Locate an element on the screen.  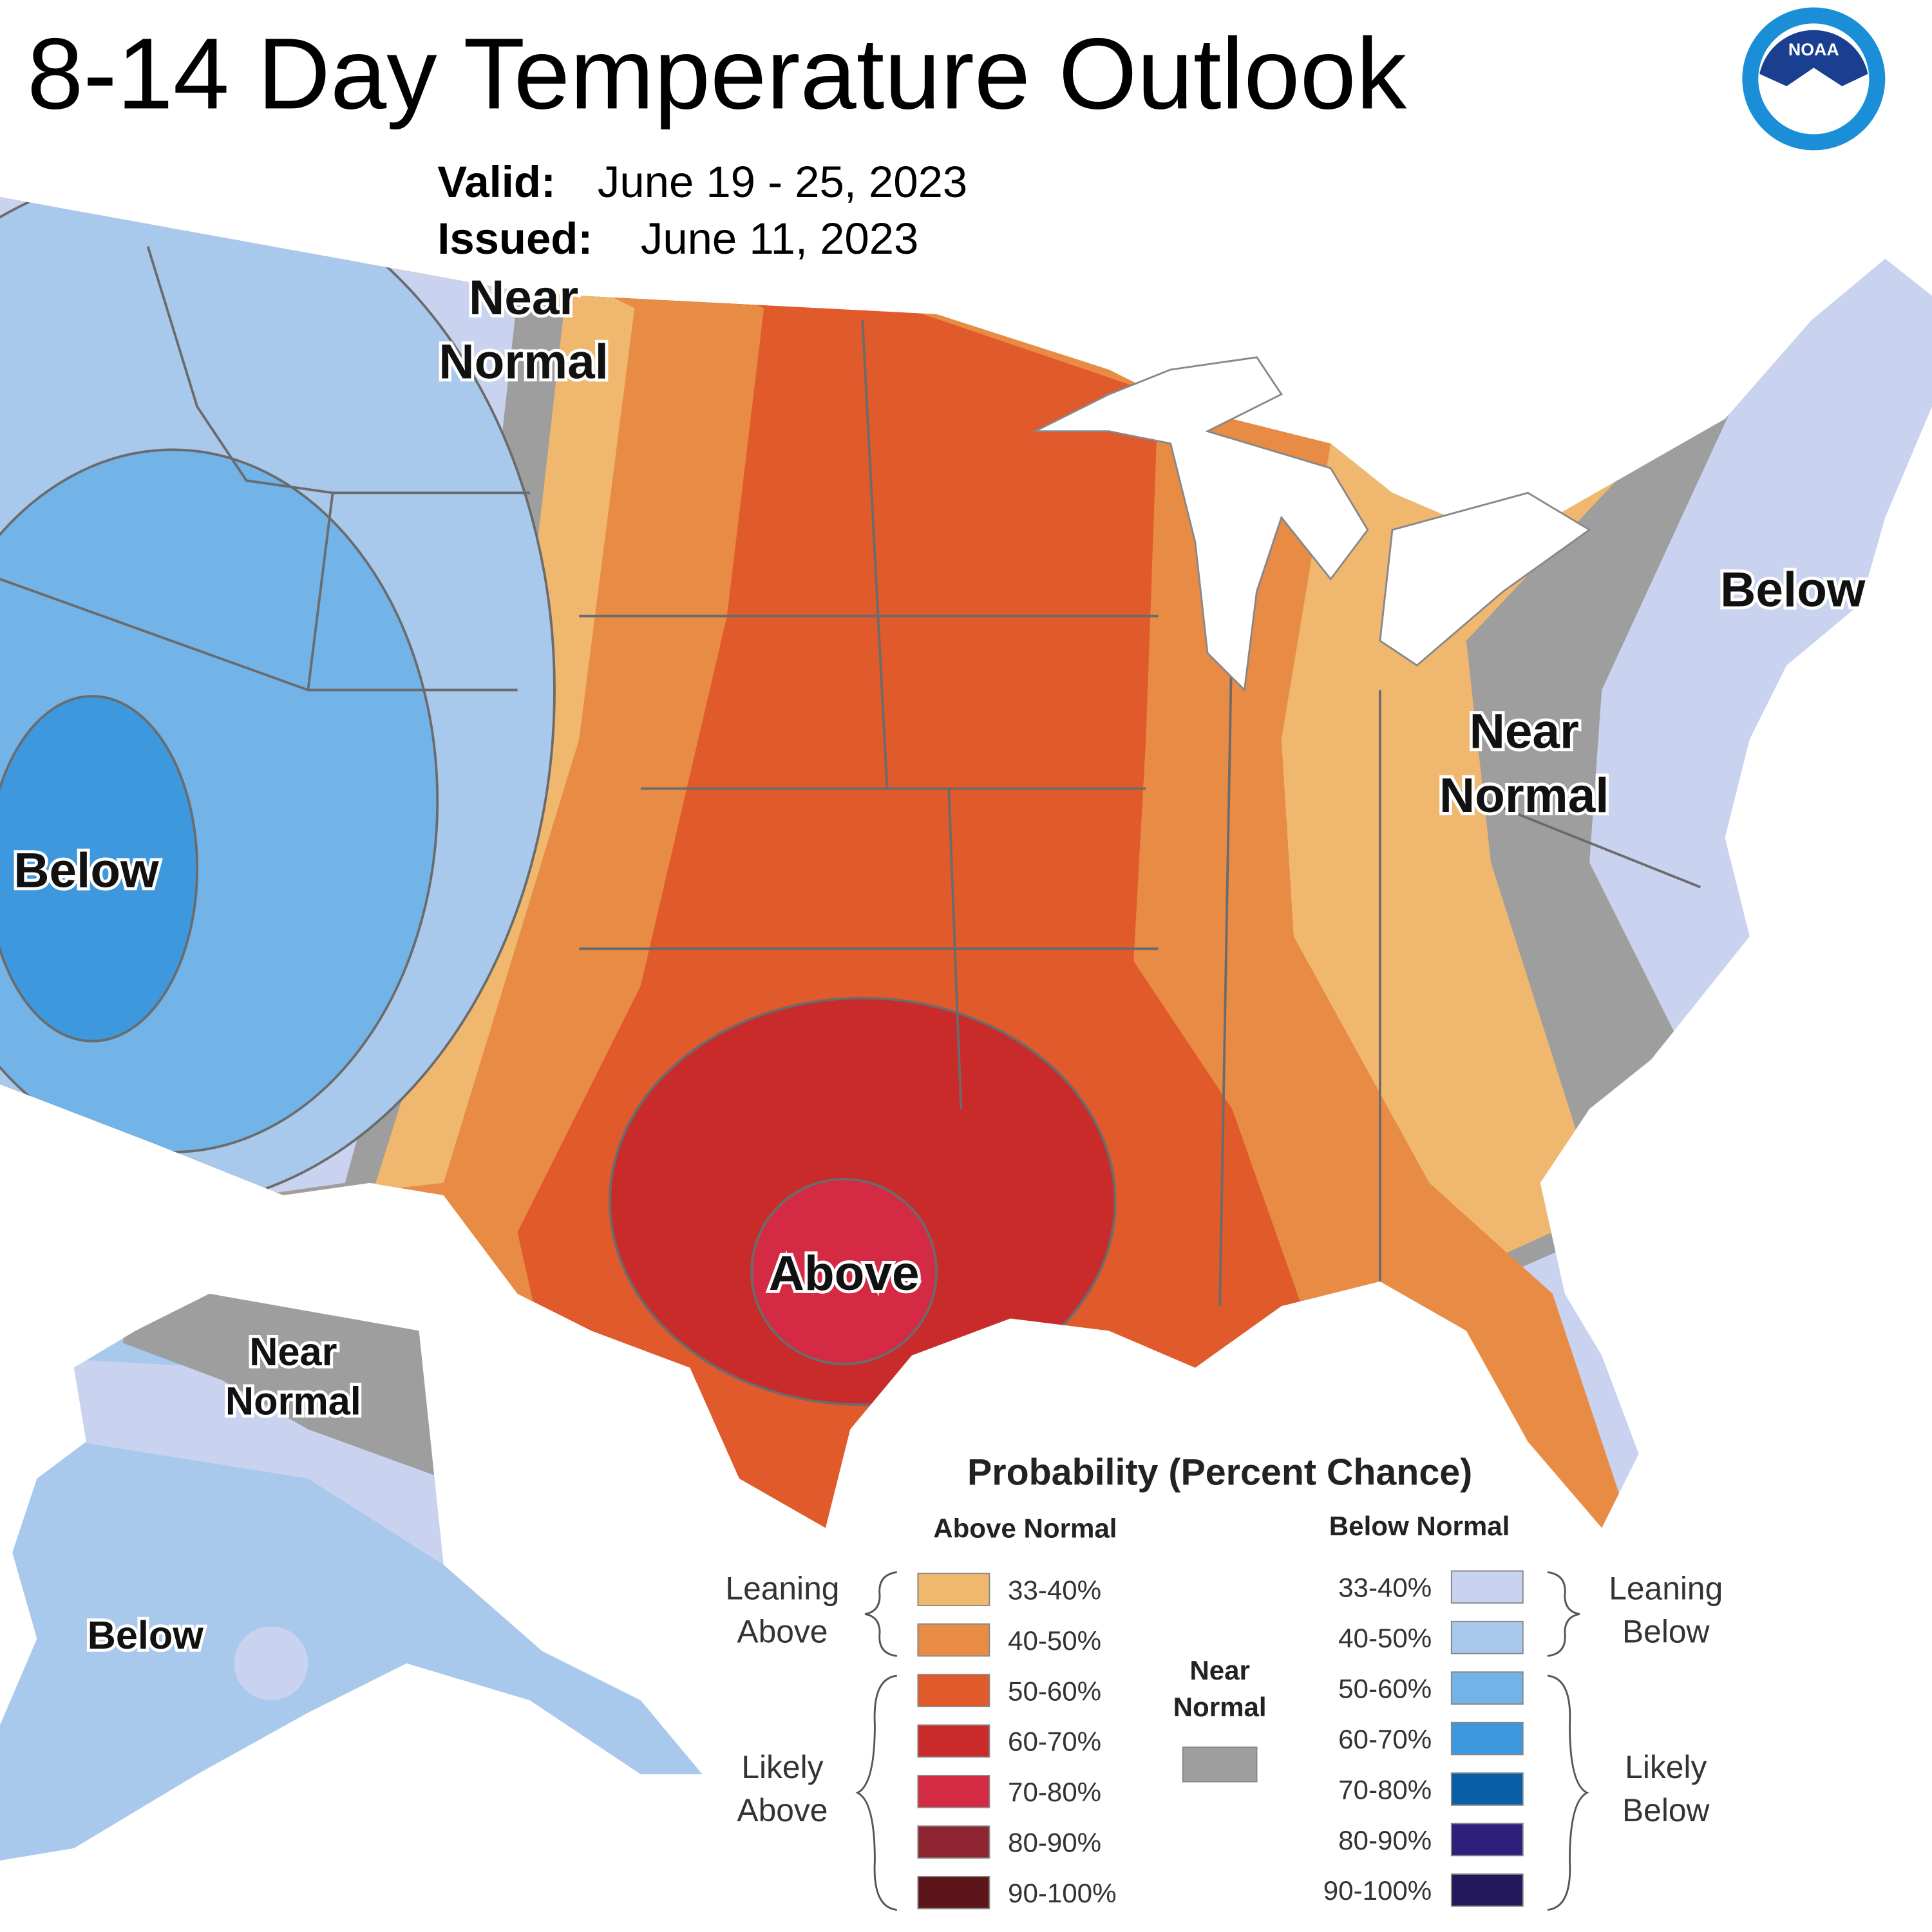
issued-date: June 11, 2023 is located at coordinates (780, 239).